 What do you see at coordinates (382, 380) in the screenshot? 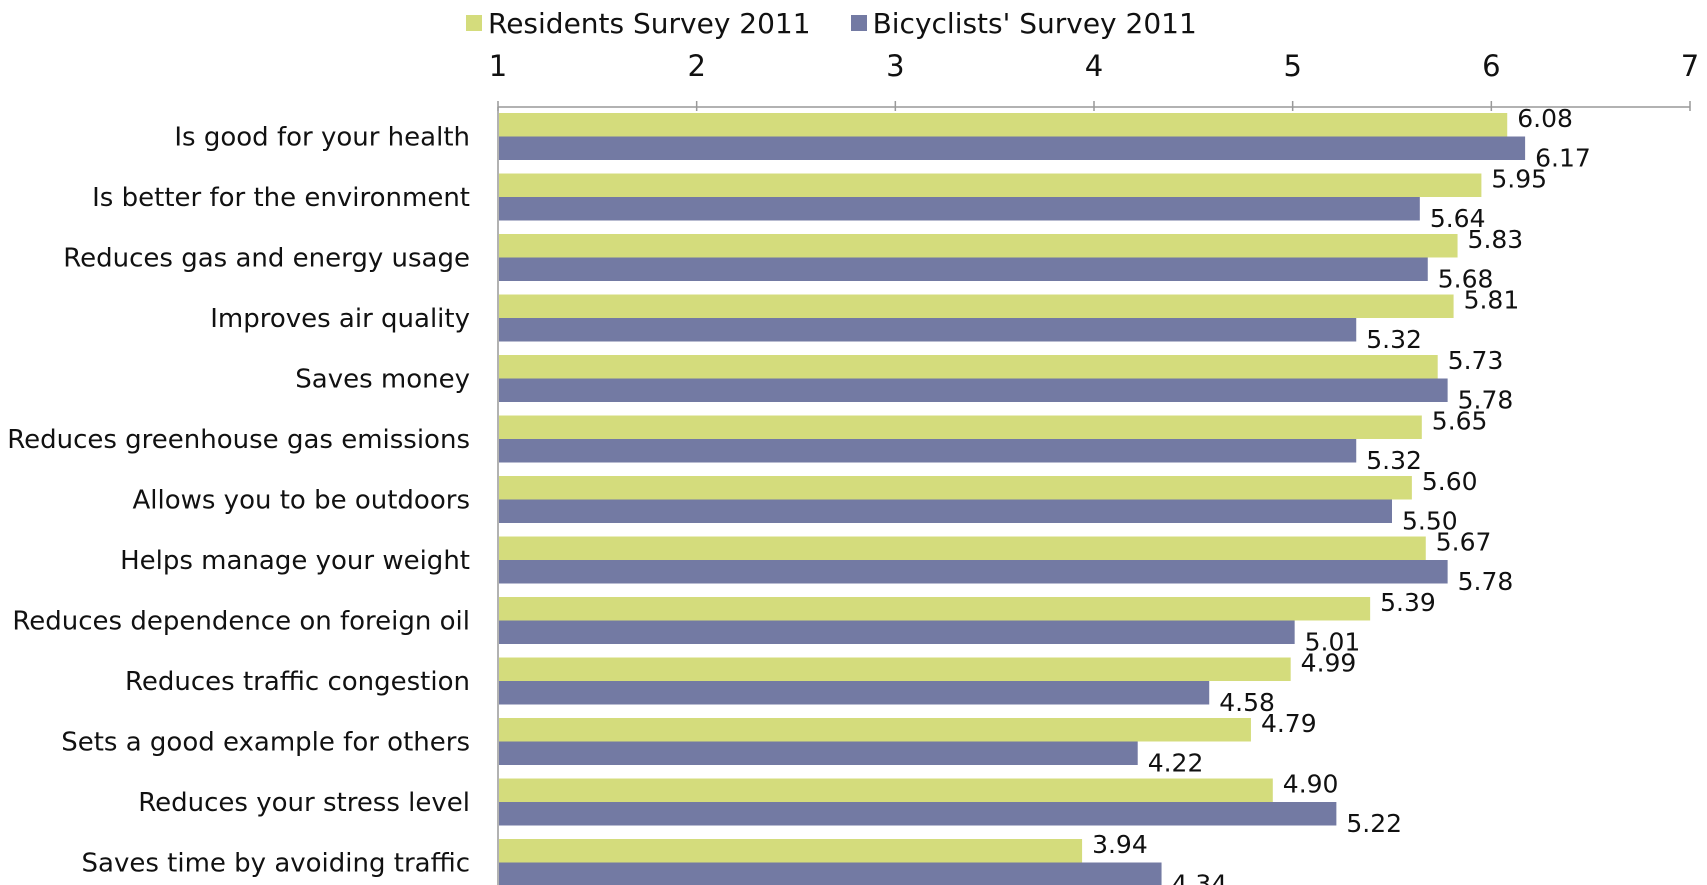
I see `category-label: Saves money` at bounding box center [382, 380].